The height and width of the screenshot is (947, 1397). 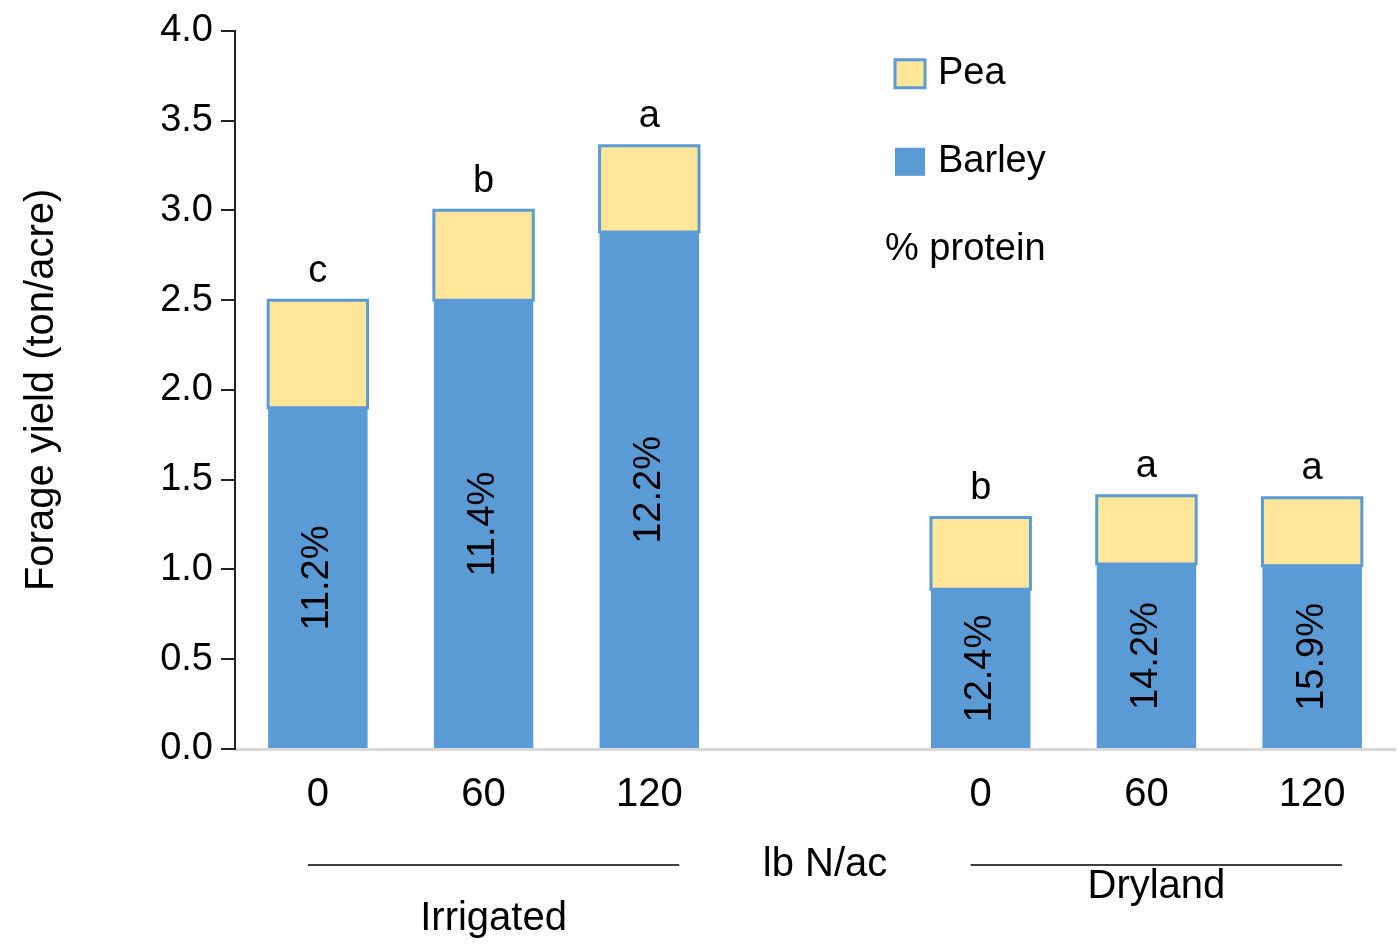 I want to click on annotation: % protein, so click(x=965, y=247).